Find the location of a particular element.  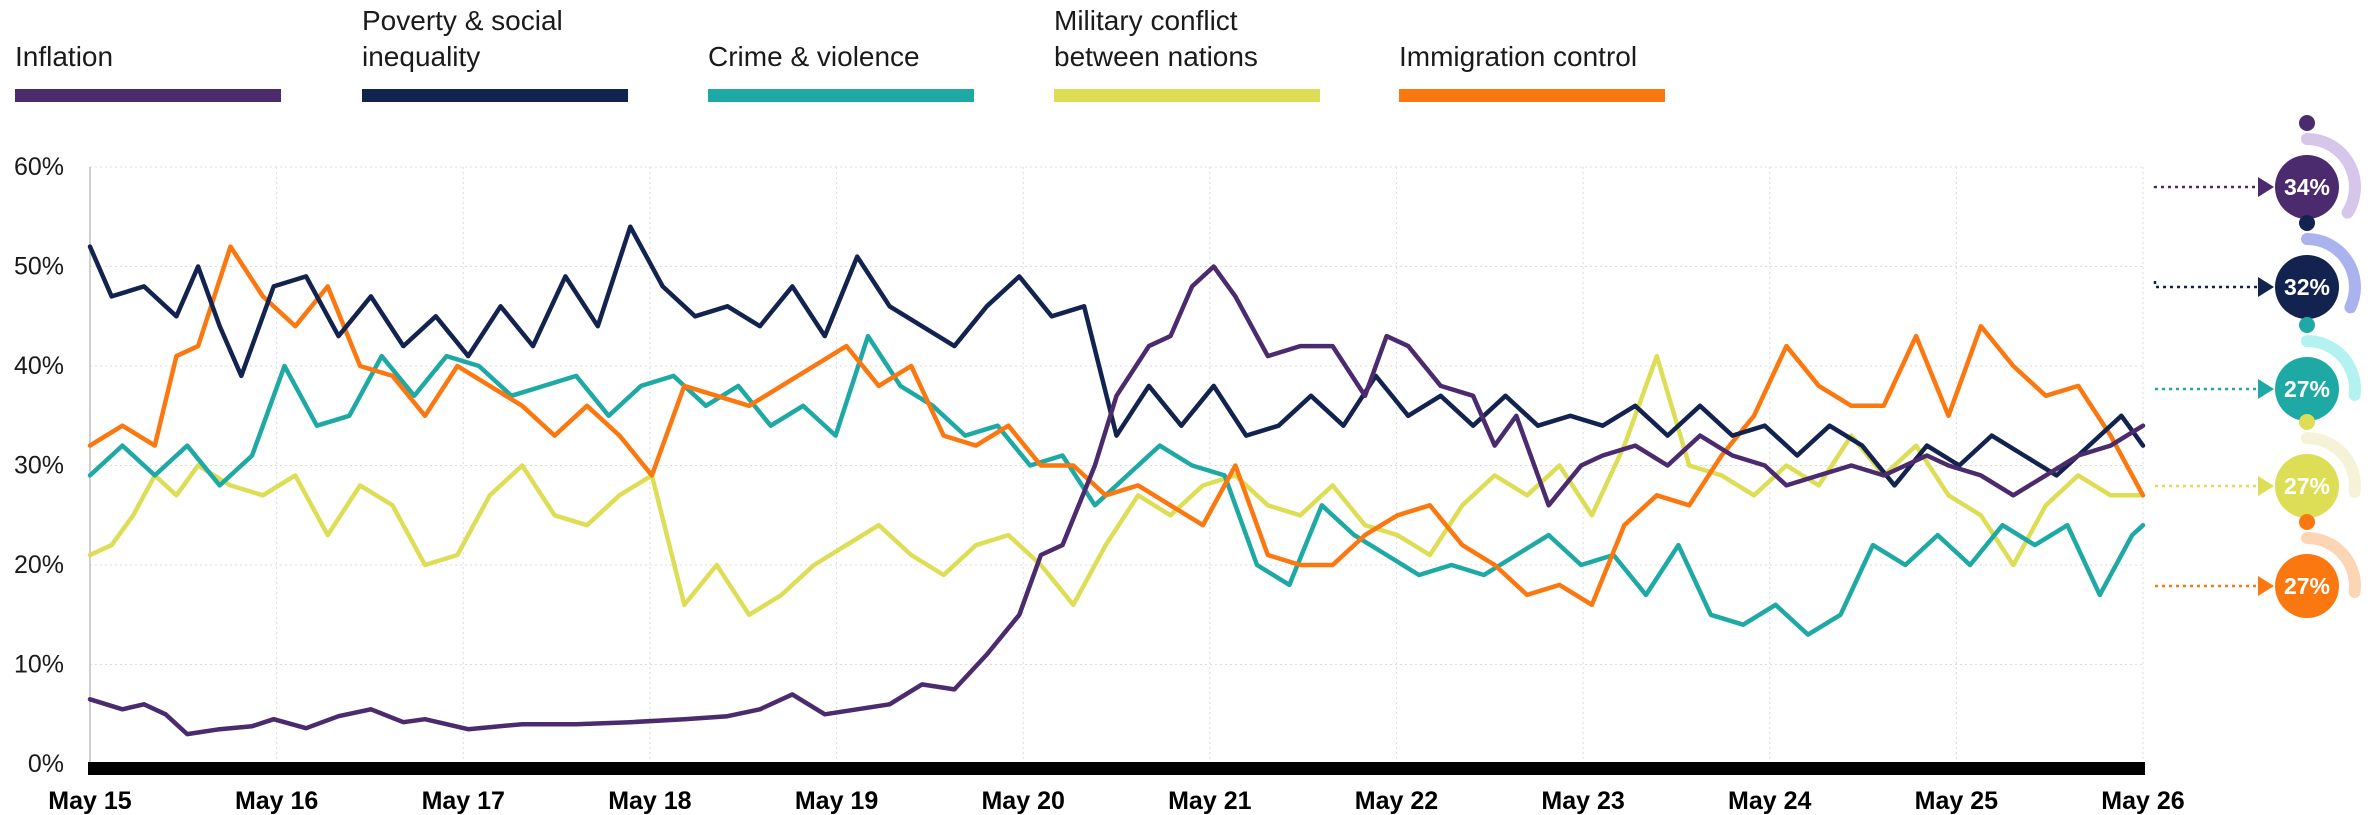

legend-label: Crime & violence is located at coordinates (814, 56).